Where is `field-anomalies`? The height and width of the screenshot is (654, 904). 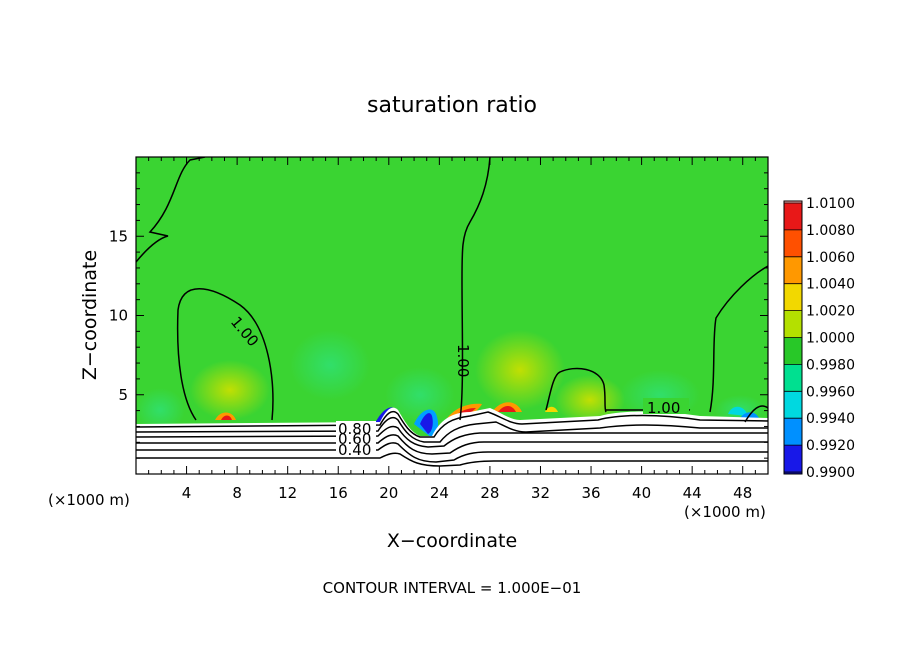 field-anomalies is located at coordinates (450, 381).